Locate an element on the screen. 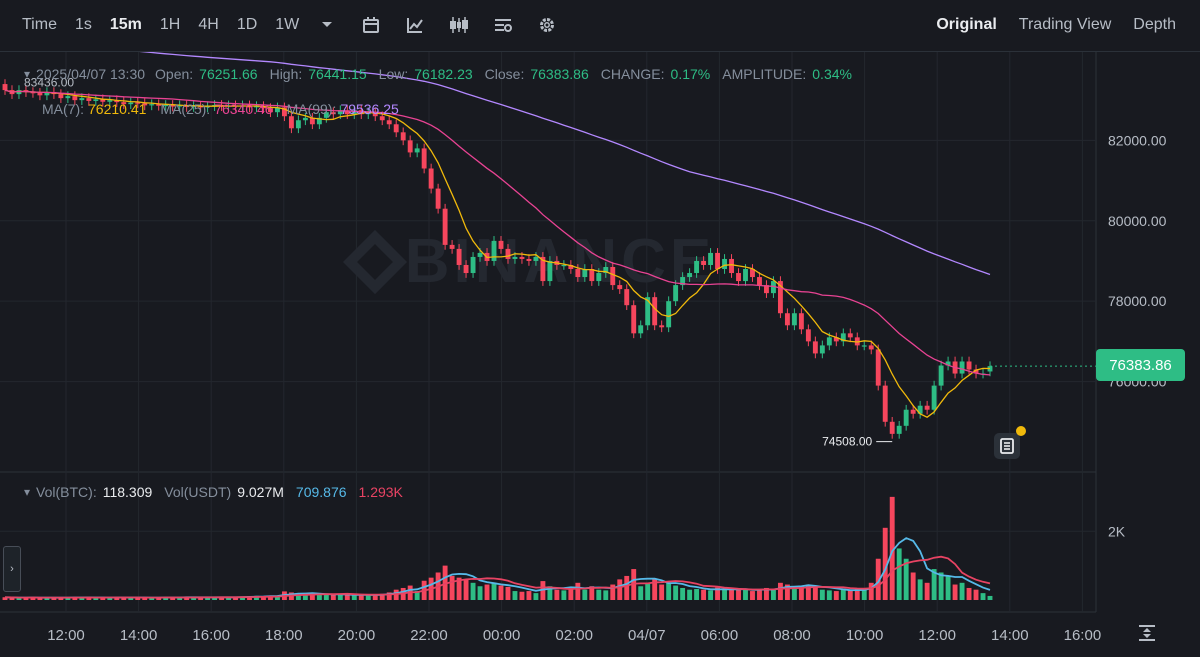 The height and width of the screenshot is (657, 1200). ma99-value: 79536.25 is located at coordinates (369, 109).